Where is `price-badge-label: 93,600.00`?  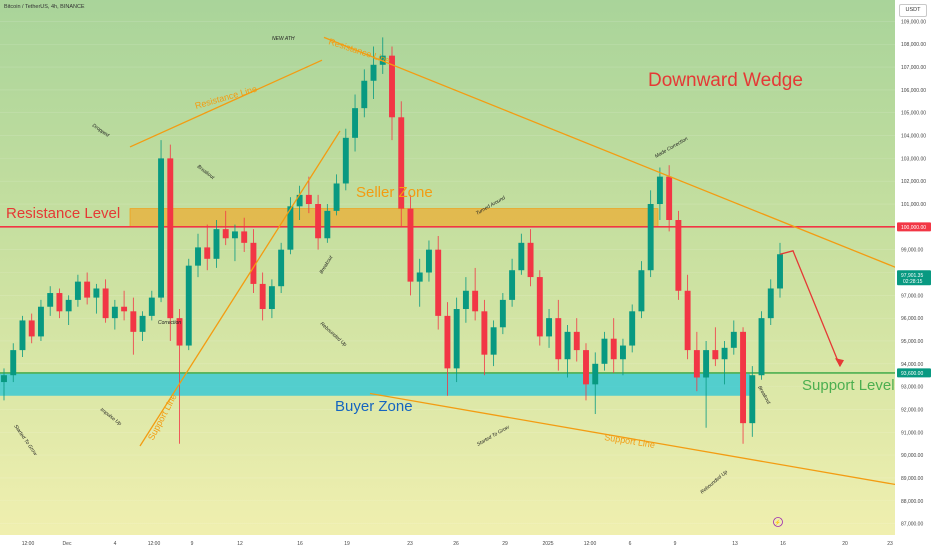 price-badge-label: 93,600.00 is located at coordinates (912, 374).